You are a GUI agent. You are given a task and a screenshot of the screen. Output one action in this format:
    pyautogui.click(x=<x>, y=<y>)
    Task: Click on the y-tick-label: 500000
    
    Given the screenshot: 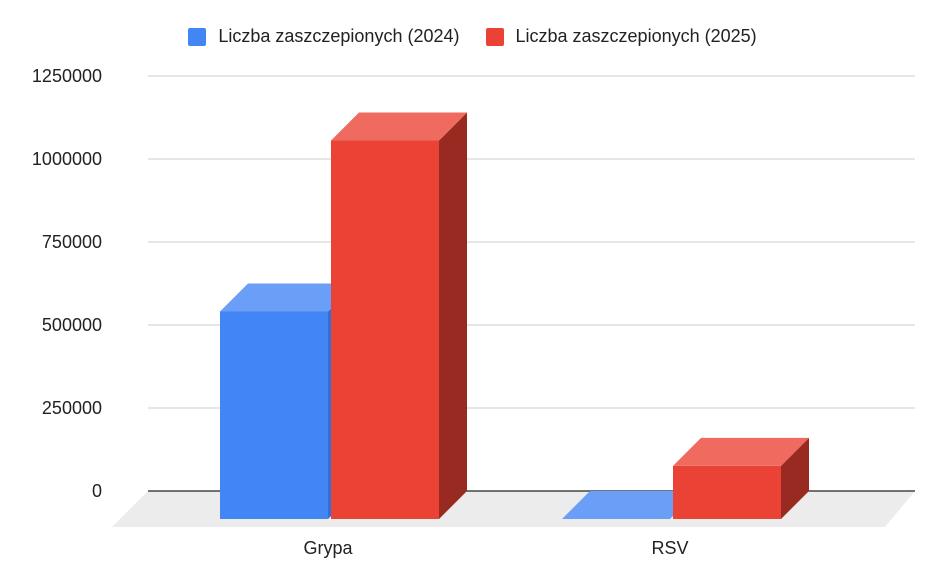 What is the action you would take?
    pyautogui.click(x=72, y=325)
    